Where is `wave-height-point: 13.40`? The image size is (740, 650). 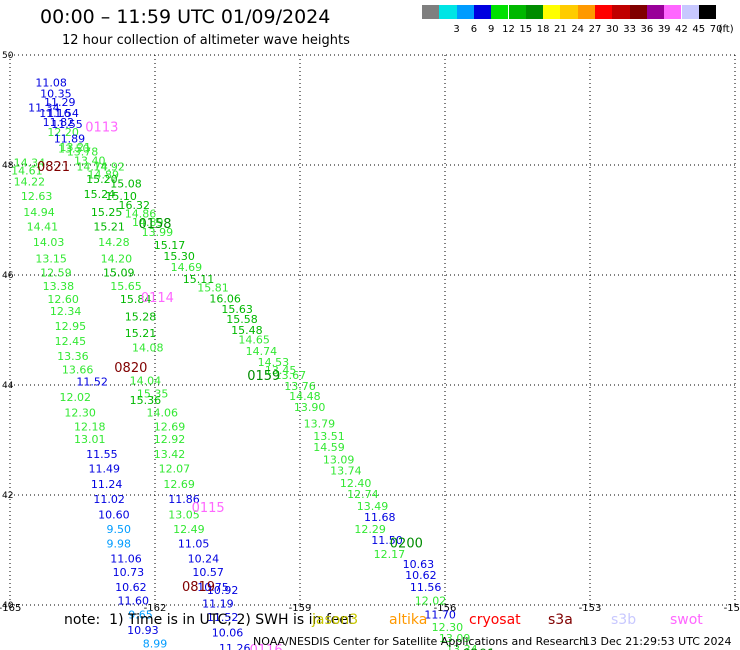
wave-height-point: 13.40 is located at coordinates (90, 161).